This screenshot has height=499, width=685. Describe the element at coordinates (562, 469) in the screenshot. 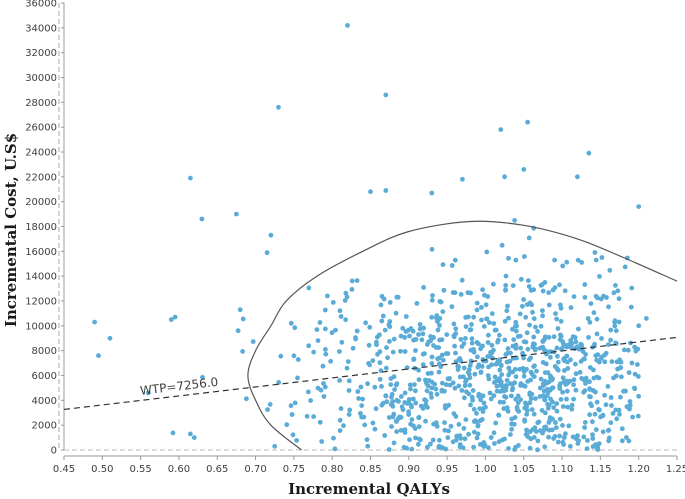

I see `x-tick-label: 1.10` at that location.